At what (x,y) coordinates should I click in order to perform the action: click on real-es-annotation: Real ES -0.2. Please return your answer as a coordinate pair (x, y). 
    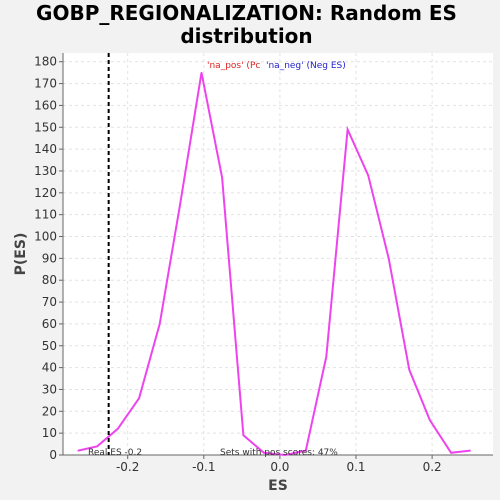
    Looking at the image, I should click on (115, 453).